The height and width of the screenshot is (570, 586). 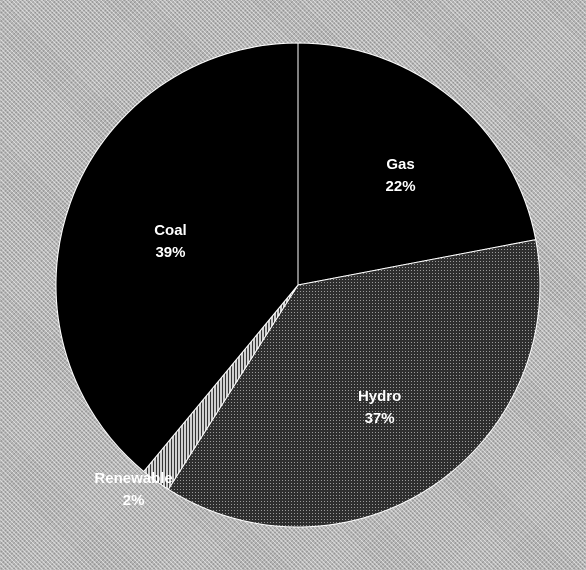 I want to click on slice-label-renewable: Renewable, so click(x=133, y=478).